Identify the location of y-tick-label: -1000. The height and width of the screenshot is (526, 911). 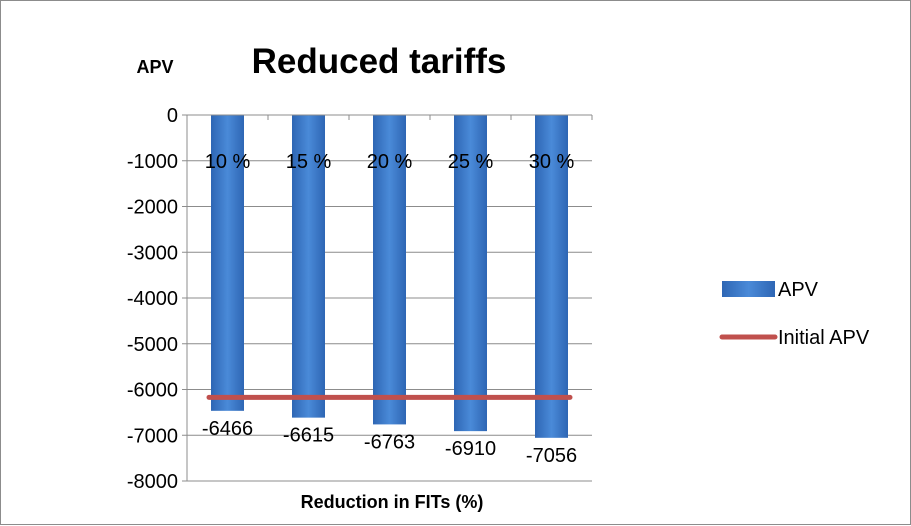
(152, 162).